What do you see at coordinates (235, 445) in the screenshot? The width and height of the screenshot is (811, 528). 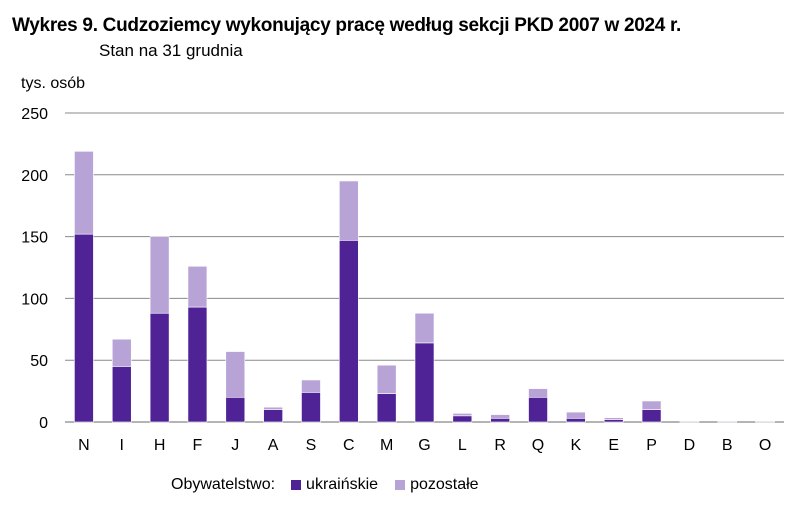 I see `x-tick-label: J` at bounding box center [235, 445].